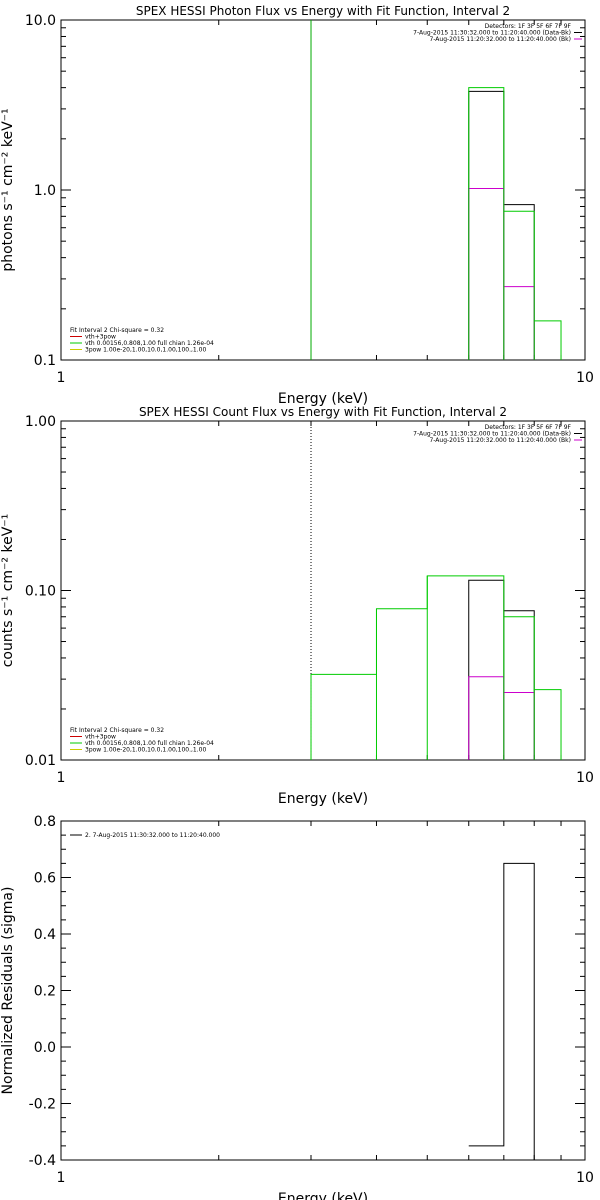 This screenshot has width=600, height=1200. What do you see at coordinates (8, 189) in the screenshot?
I see `y-axis-label: photons s⁻¹ cm⁻² keV⁻¹` at bounding box center [8, 189].